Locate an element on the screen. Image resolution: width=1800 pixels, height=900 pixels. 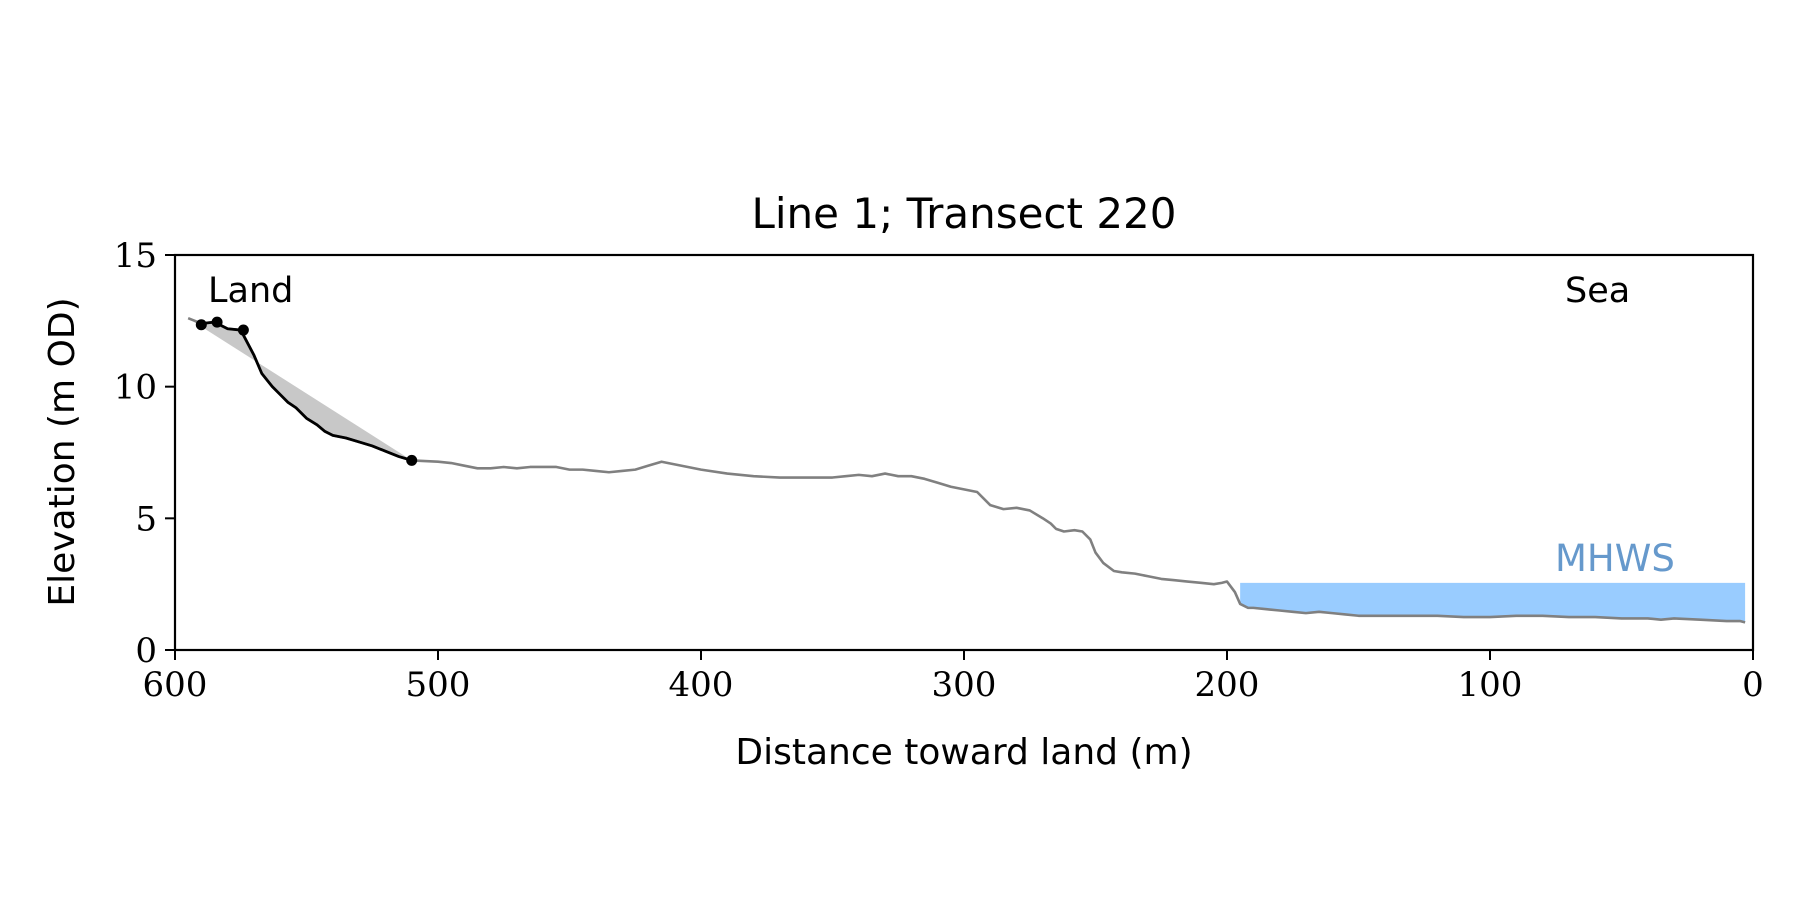
erosion-shade is located at coordinates (300, 389).